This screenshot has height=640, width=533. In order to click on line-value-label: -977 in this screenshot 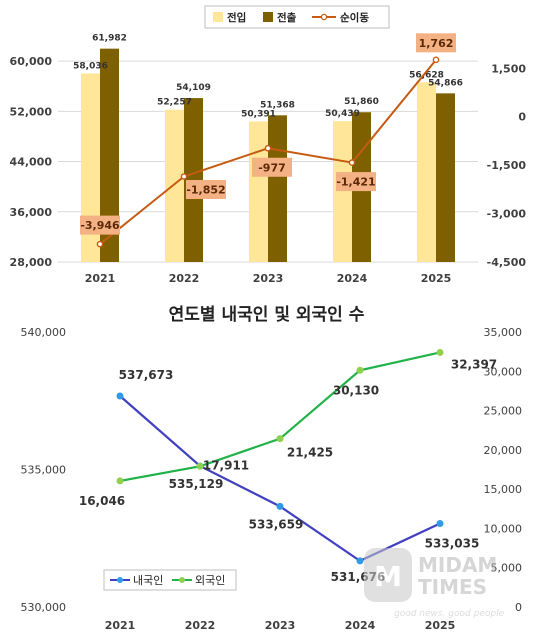, I will do `click(272, 167)`.